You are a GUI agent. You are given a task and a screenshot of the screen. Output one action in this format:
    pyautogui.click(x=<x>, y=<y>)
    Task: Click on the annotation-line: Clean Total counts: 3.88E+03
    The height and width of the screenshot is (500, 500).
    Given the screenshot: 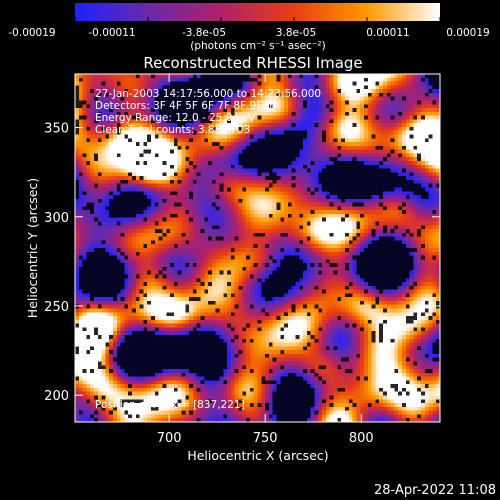 What is the action you would take?
    pyautogui.click(x=172, y=130)
    